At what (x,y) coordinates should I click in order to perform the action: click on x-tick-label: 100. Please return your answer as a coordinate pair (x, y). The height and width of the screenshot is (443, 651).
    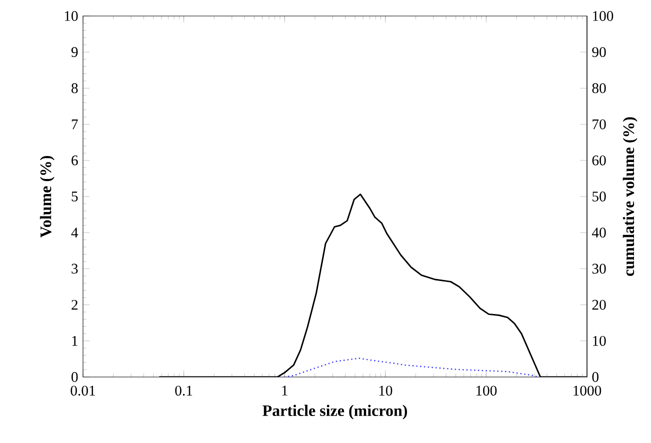
    Looking at the image, I should click on (486, 391).